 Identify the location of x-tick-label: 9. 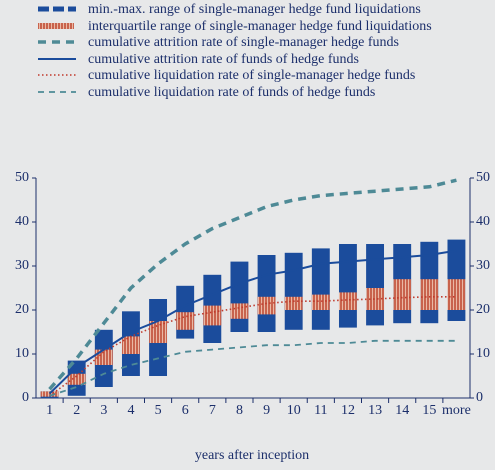
(266, 410).